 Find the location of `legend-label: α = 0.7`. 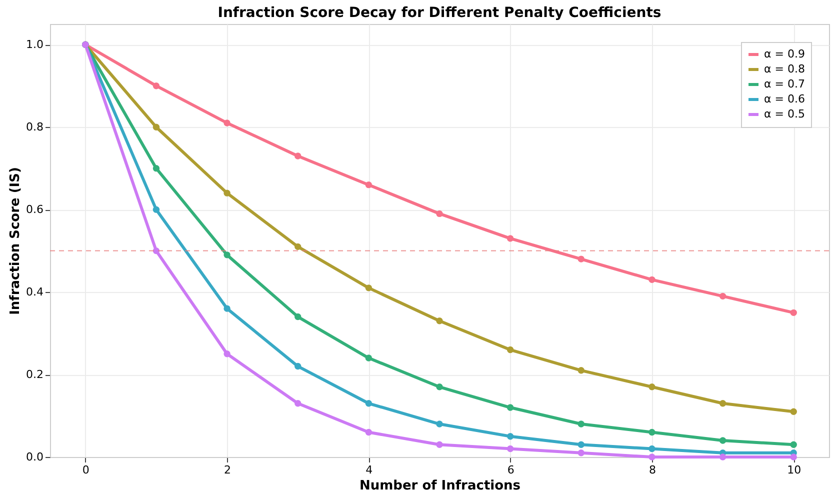

legend-label: α = 0.7 is located at coordinates (784, 84).